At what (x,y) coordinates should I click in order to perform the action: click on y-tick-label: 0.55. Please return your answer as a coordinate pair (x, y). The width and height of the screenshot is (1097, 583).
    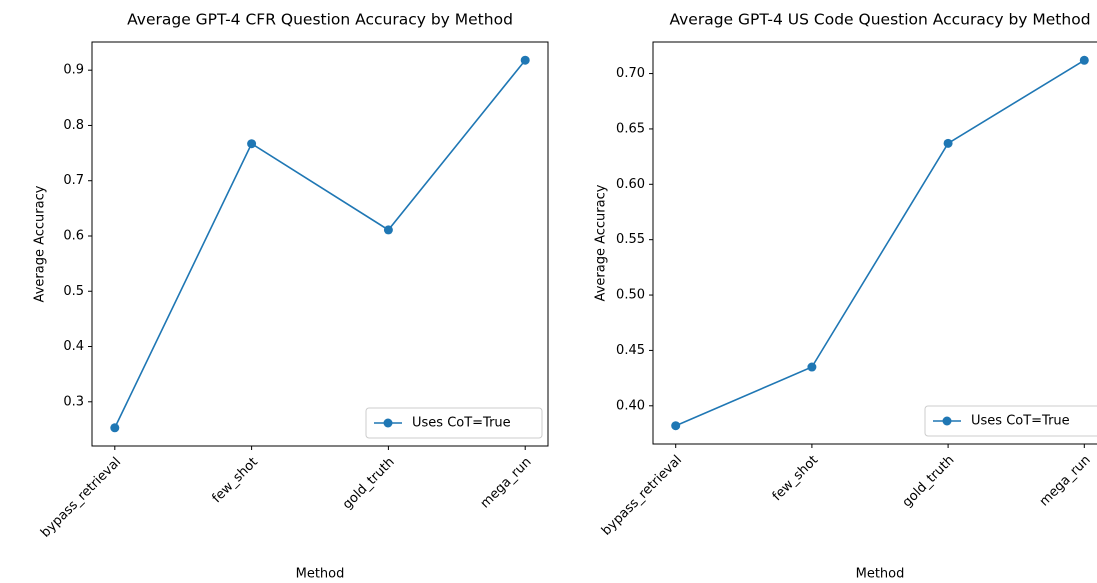
    Looking at the image, I should click on (630, 239).